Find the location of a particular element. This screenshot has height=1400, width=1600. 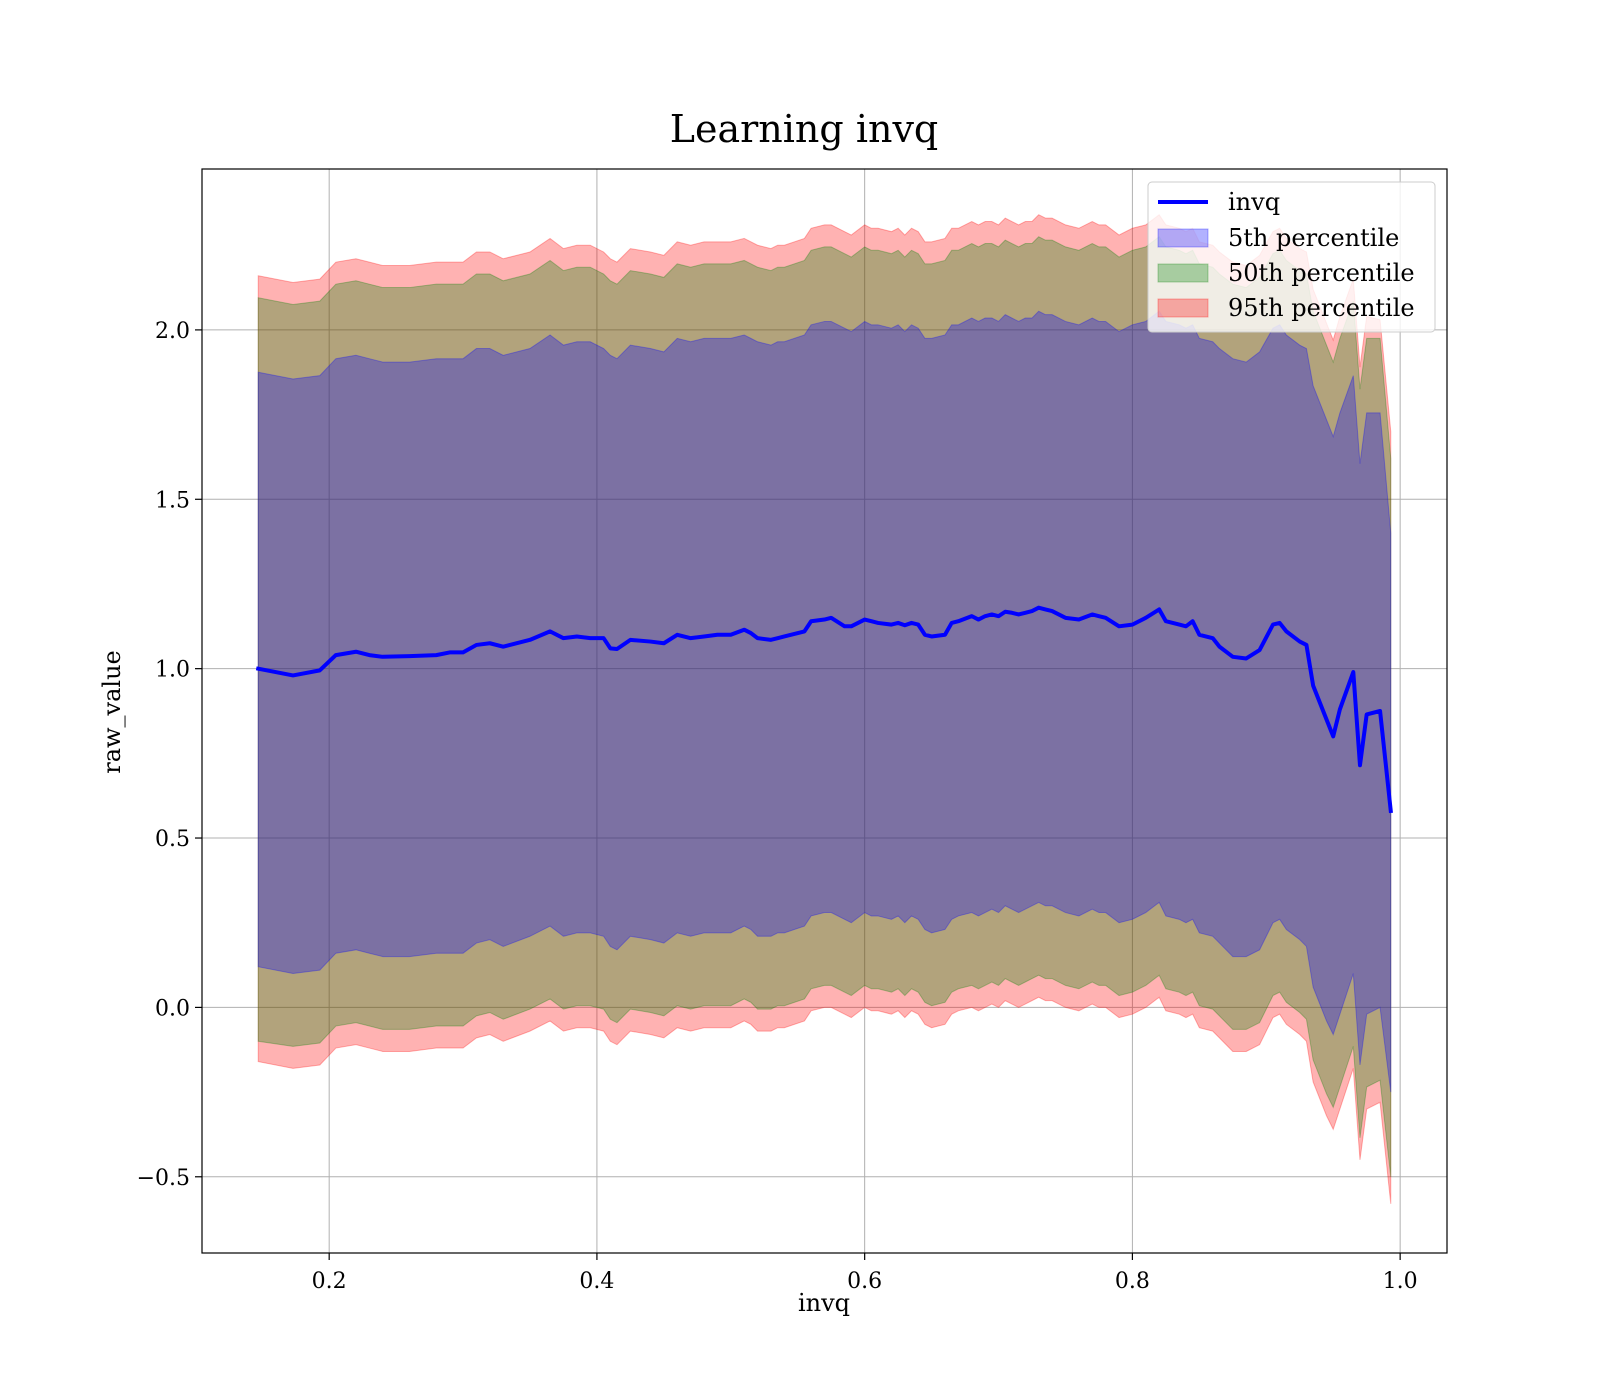

x-tick-label: 1.0 is located at coordinates (1400, 1281).